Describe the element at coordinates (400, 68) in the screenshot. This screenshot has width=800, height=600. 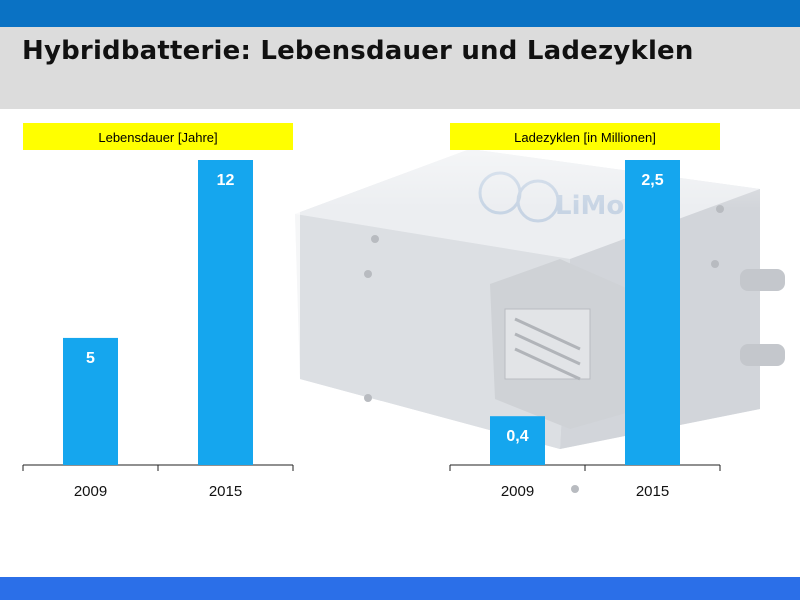
I see `header-band` at that location.